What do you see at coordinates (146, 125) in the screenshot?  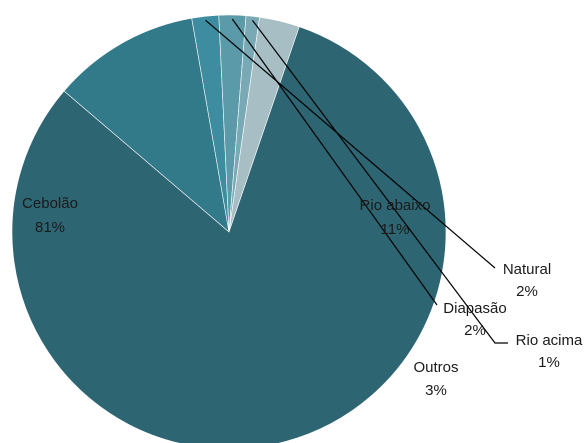 I see `pie-slice-rio-abaixo` at bounding box center [146, 125].